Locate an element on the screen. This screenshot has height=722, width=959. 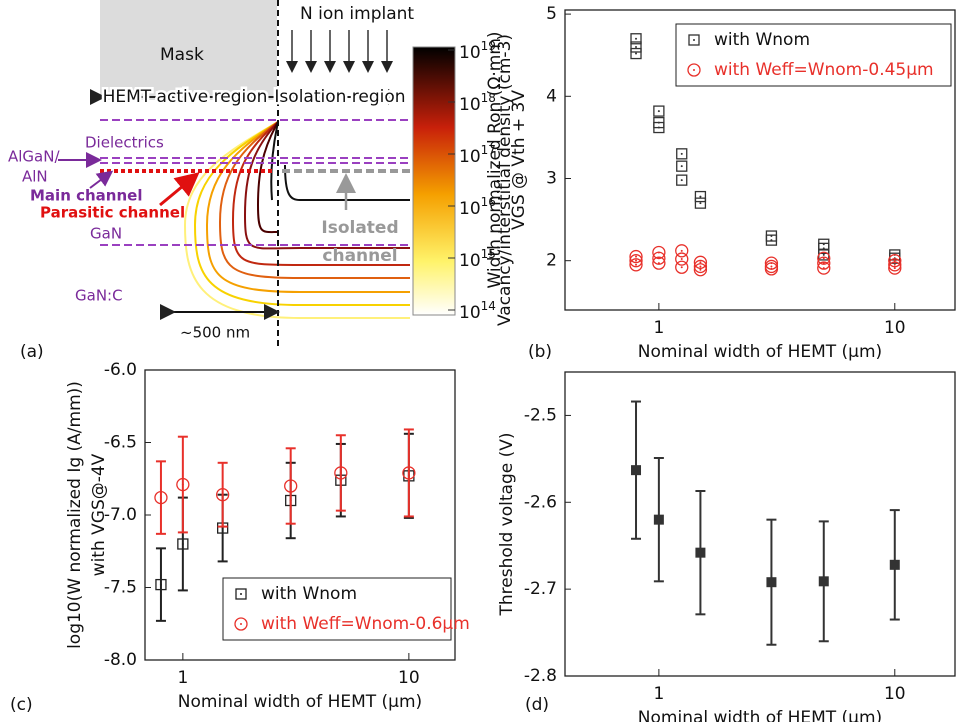
isolated-label: channel is located at coordinates (359, 256).